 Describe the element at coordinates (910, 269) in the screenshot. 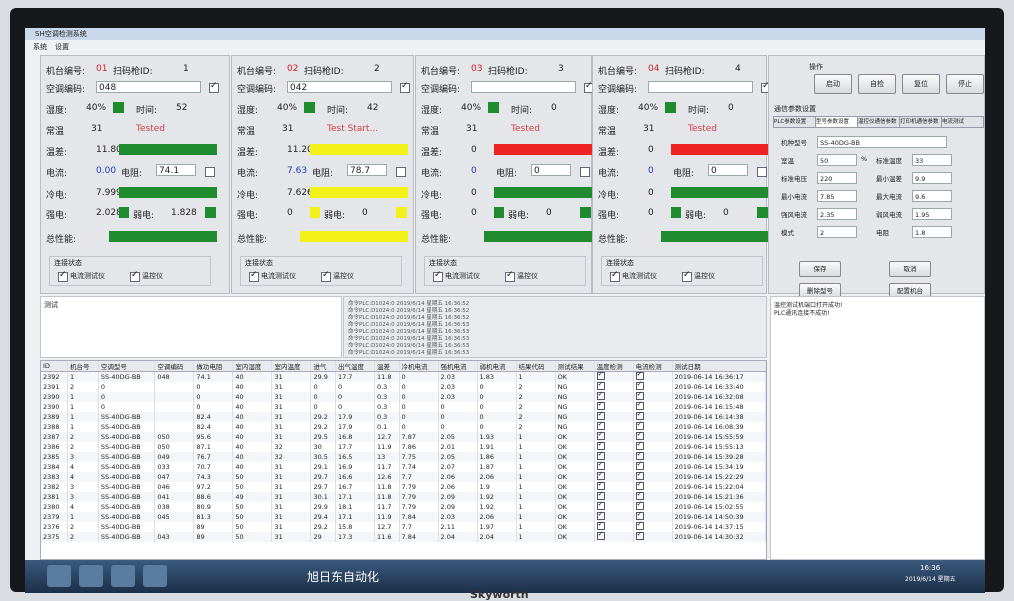

I see `button: 取消` at that location.